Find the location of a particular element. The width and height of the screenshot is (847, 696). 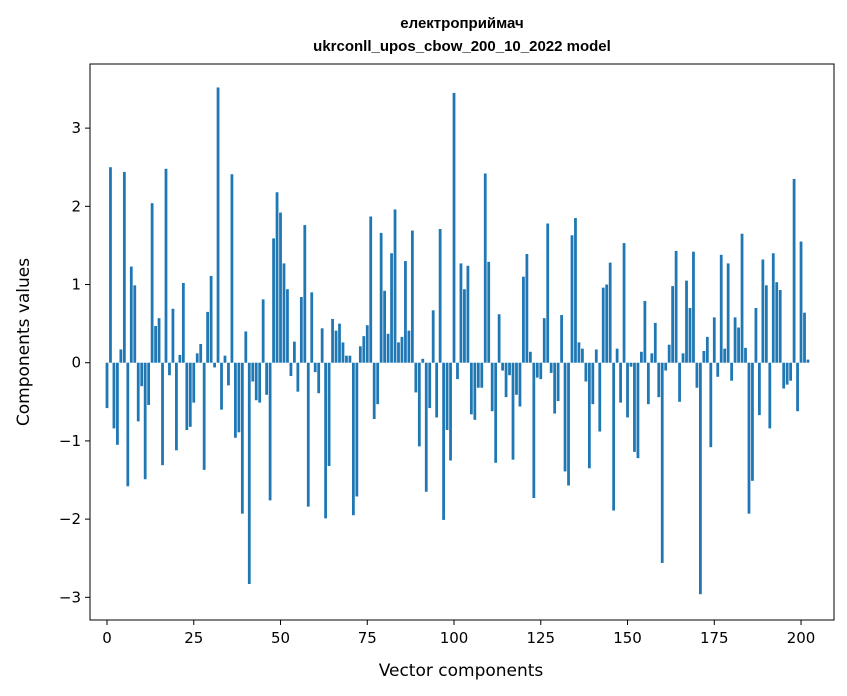

y-tick-label--2: −2 is located at coordinates (70, 519).